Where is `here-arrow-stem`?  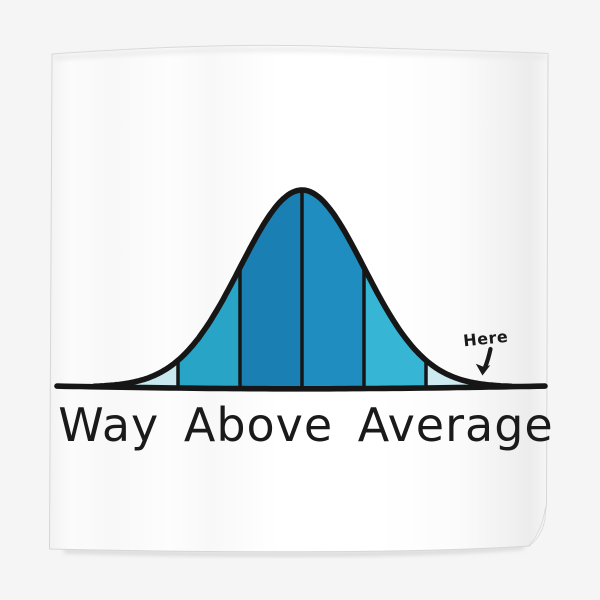
here-arrow-stem is located at coordinates (487, 358).